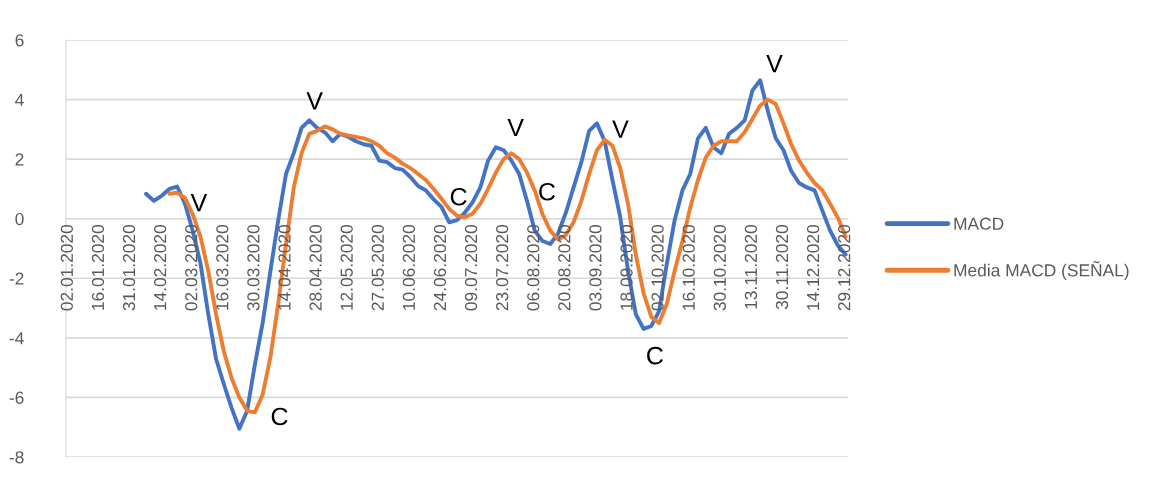 The width and height of the screenshot is (1170, 480). Describe the element at coordinates (66, 267) in the screenshot. I see `x-tick-label: 02.01.2020` at that location.